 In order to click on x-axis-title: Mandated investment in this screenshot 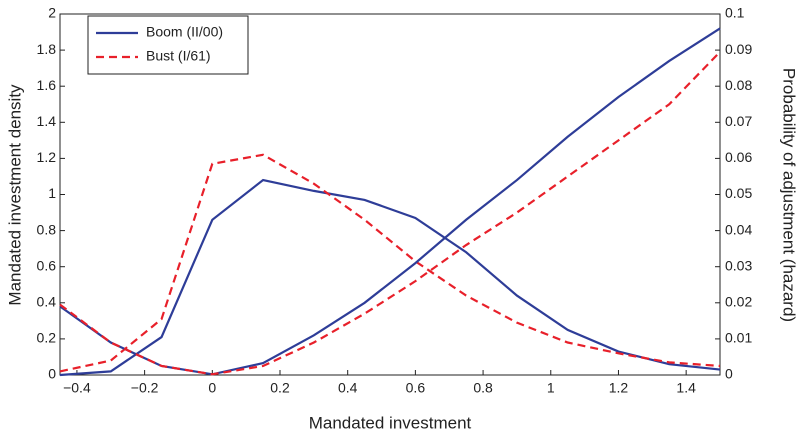, I will do `click(390, 422)`.